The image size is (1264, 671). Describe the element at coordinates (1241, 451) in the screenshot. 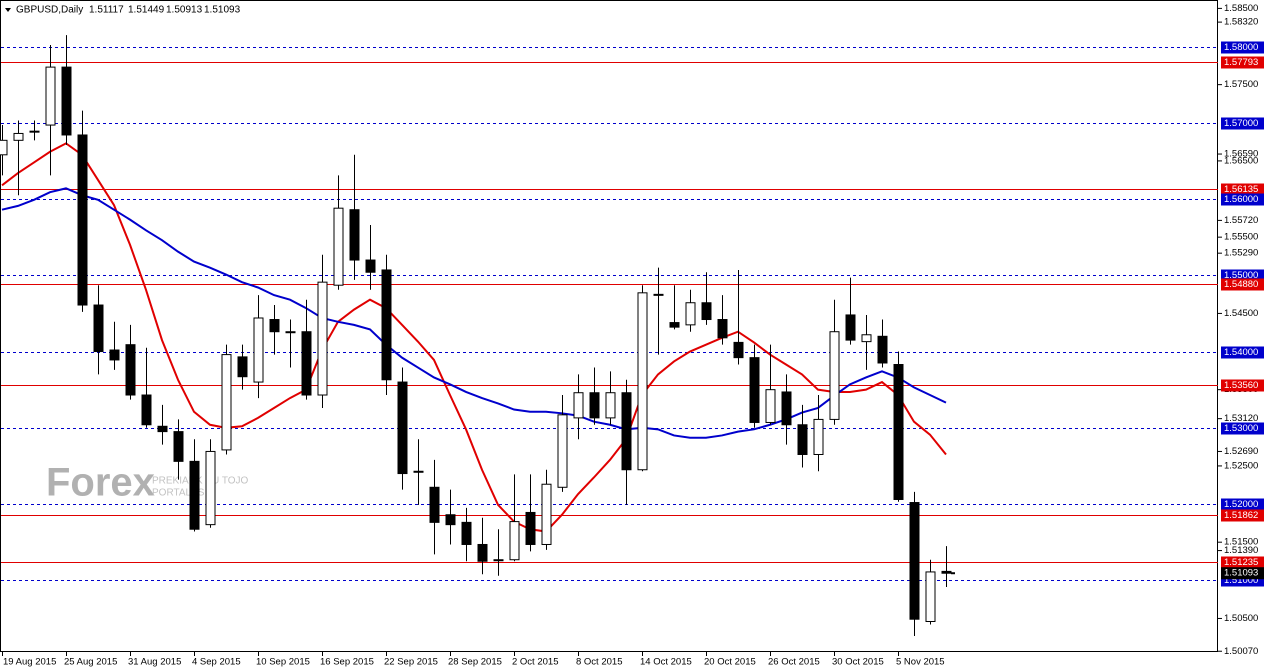

I see `y-tick-label: 1.52690` at that location.